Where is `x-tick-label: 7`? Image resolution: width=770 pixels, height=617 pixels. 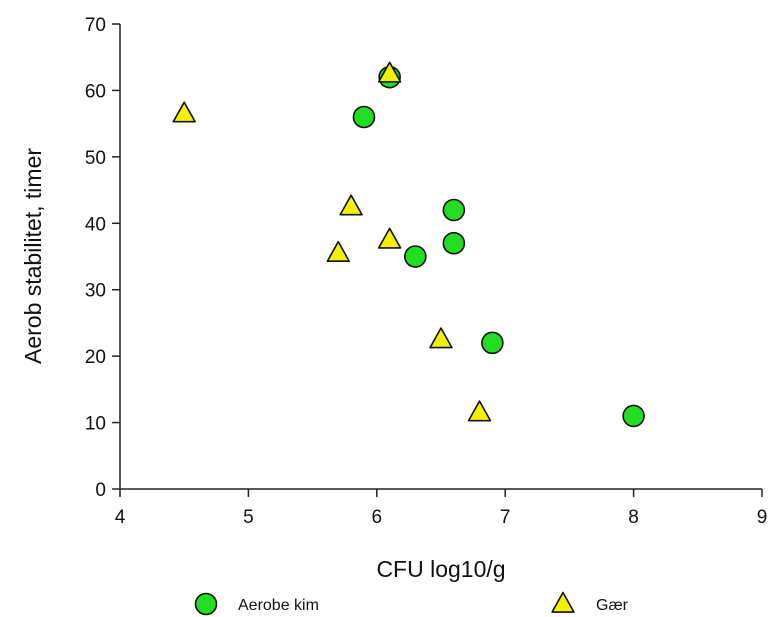
x-tick-label: 7 is located at coordinates (505, 517).